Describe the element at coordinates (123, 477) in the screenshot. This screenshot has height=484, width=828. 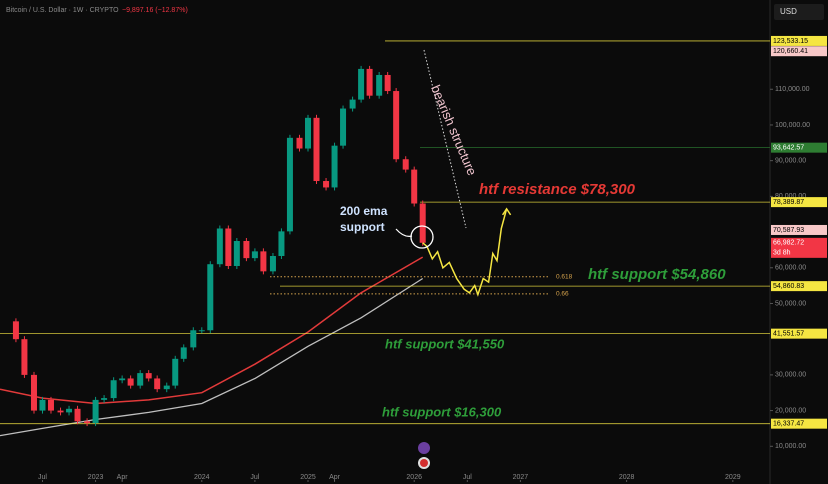
I see `x-tick-label: Apr` at that location.